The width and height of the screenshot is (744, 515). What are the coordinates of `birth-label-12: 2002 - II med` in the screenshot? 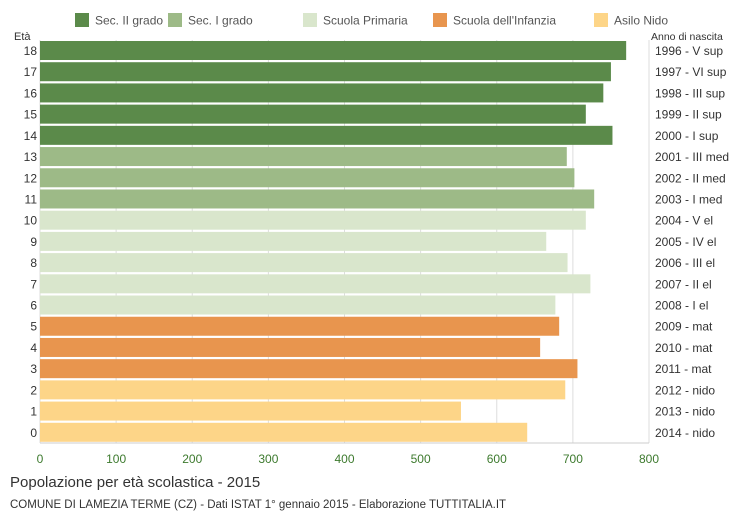 It's located at (690, 178).